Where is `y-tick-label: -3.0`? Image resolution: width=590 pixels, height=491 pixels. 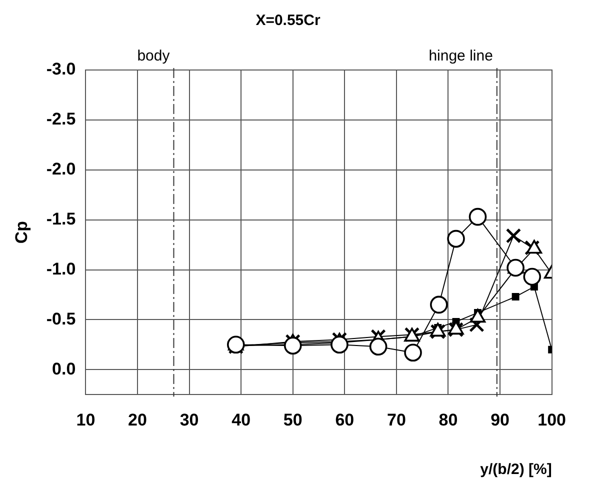
y-tick-label: -3.0 is located at coordinates (61, 69).